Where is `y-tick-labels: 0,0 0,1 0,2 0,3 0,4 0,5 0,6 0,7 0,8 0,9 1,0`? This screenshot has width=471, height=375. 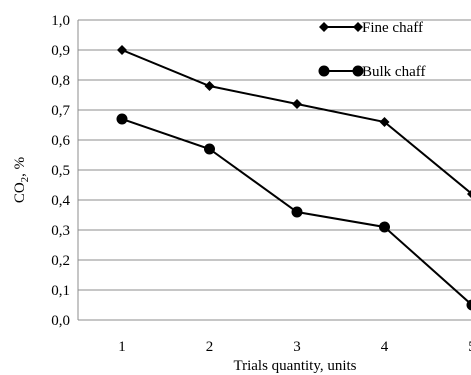 y-tick-labels: 0,0 0,1 0,2 0,3 0,4 0,5 0,6 0,7 0,8 0,9 1,0 is located at coordinates (60, 171).